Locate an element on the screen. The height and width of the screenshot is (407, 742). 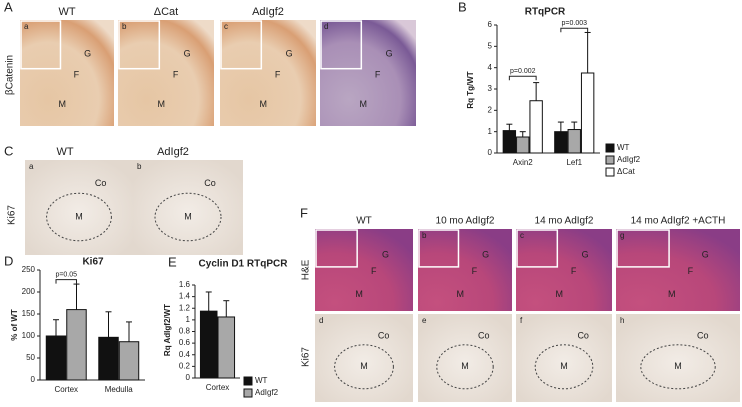
y-tick-label: 1.4 is located at coordinates (185, 296).